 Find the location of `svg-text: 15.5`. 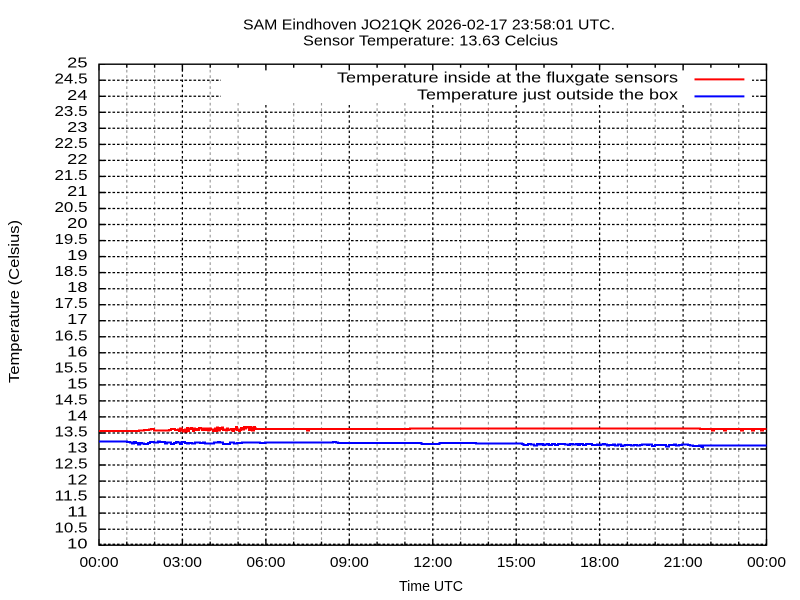

svg-text: 15.5 is located at coordinates (71, 367).